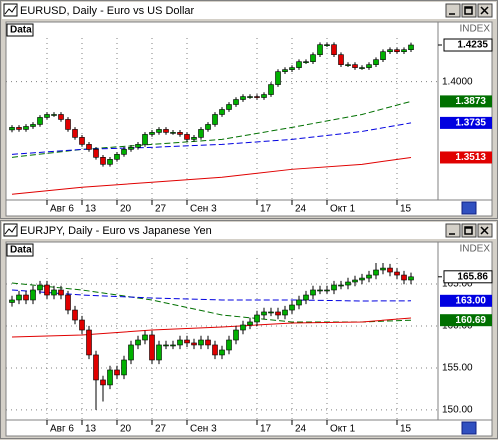 This screenshot has height=440, width=498. I want to click on last-value-label: 1.3873, so click(470, 101).